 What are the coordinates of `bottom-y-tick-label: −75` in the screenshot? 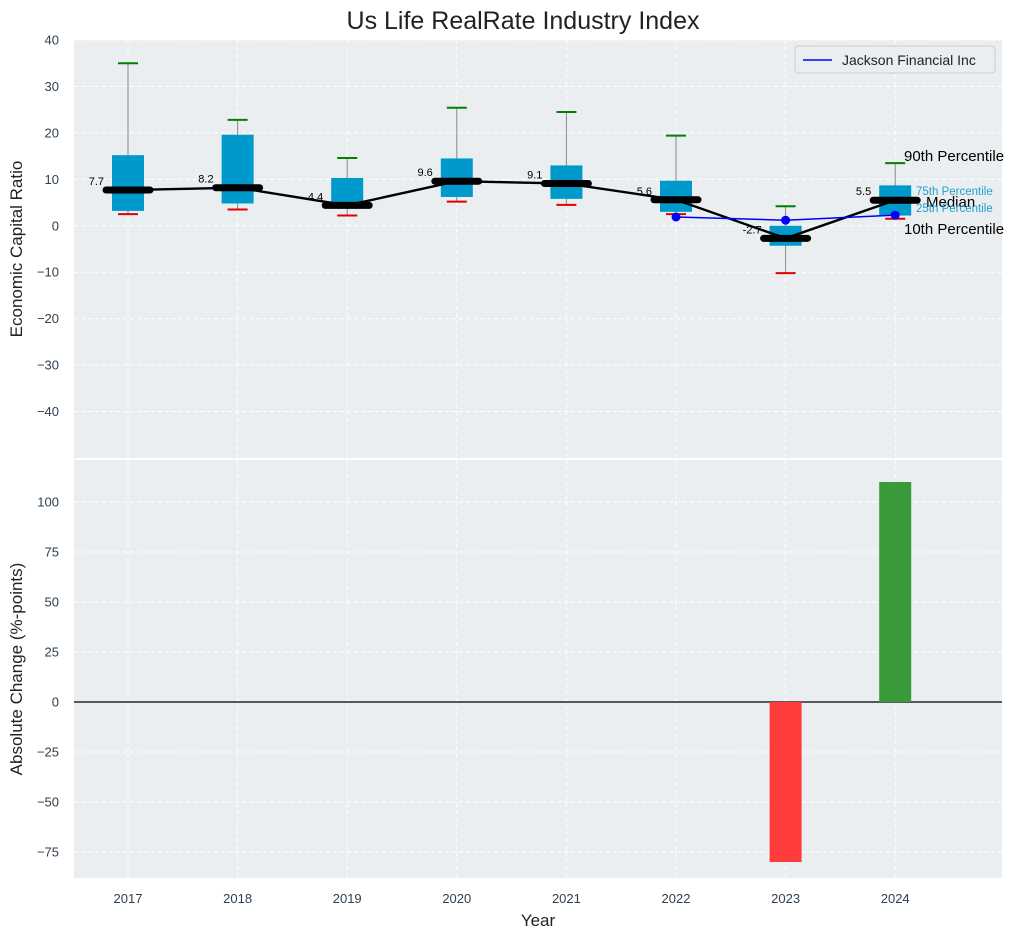 It's located at (48, 852).